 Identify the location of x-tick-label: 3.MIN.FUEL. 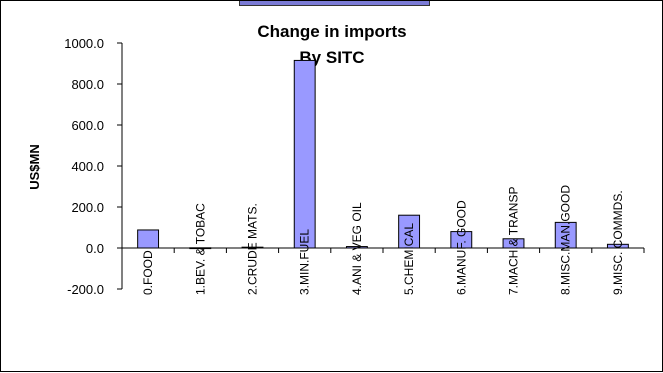
(305, 262).